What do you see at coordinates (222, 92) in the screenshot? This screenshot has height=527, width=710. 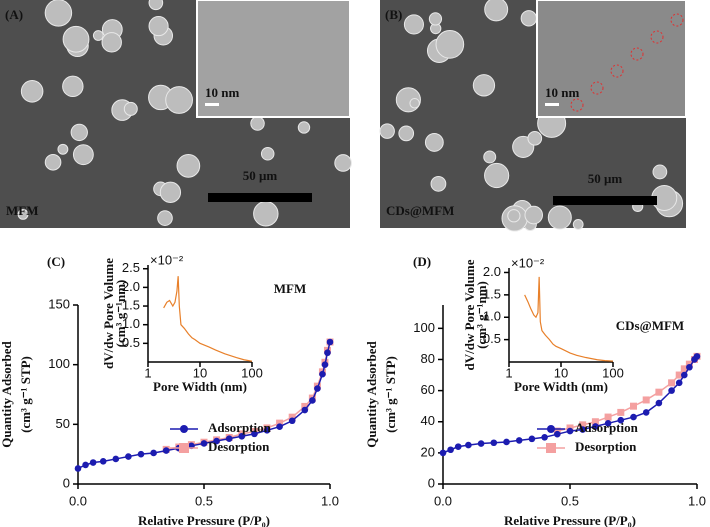 I see `inset-scale-label: 10 nm` at bounding box center [222, 92].